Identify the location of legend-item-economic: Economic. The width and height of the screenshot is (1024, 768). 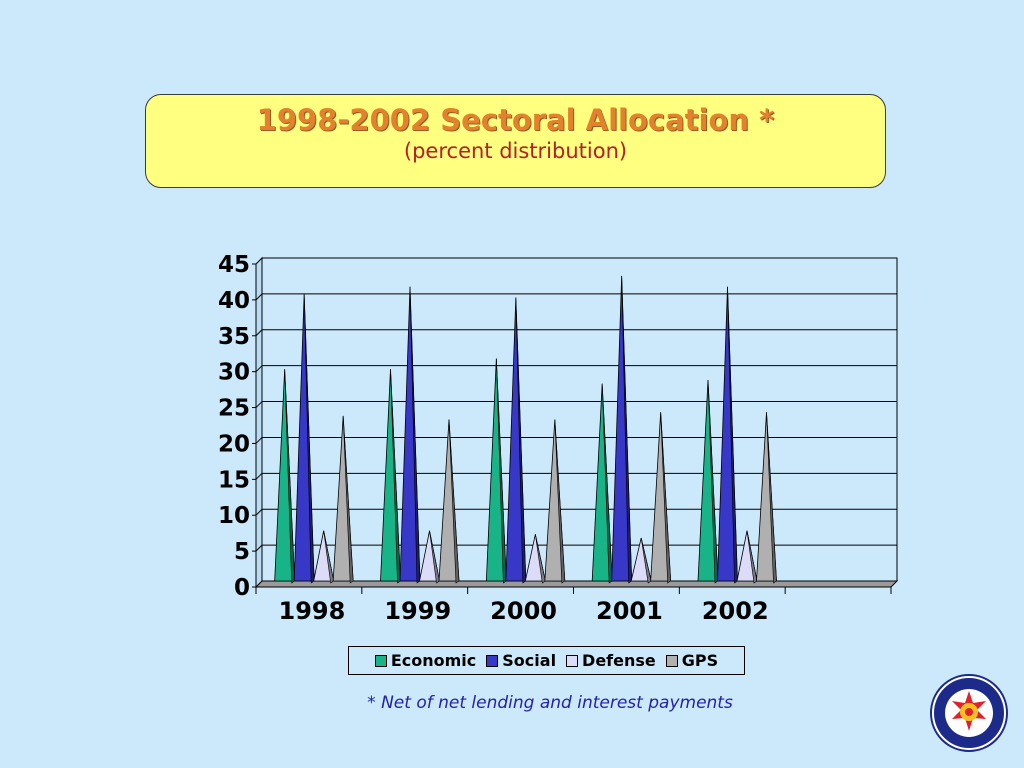
(425, 660).